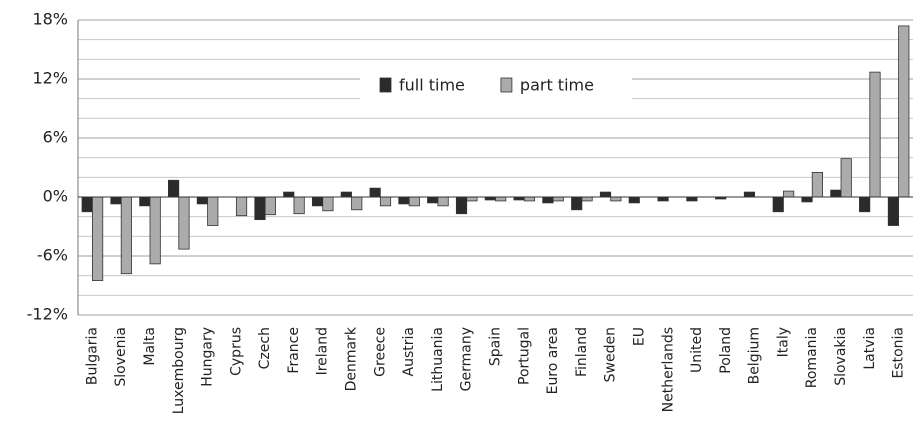  Describe the element at coordinates (265, 348) in the screenshot. I see `x-tick-label: Czech` at that location.